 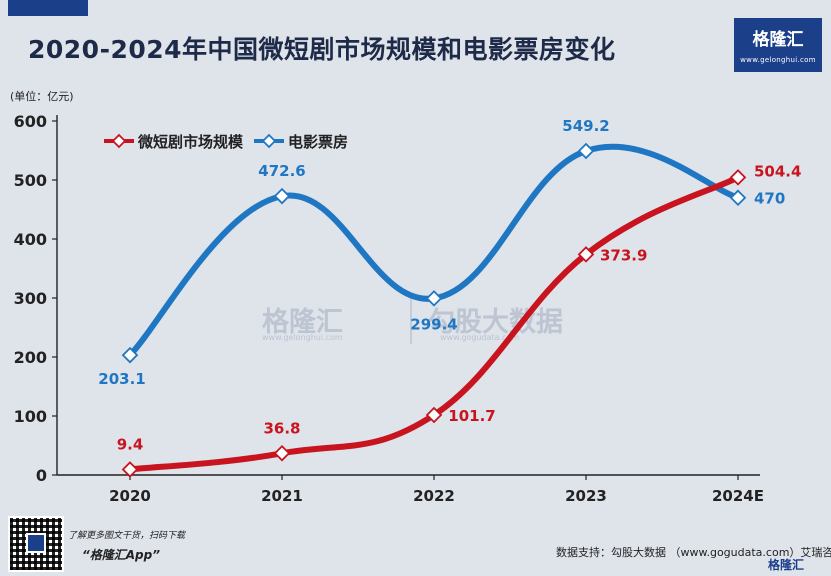 I want to click on data-label: 472.6, so click(x=281, y=171).